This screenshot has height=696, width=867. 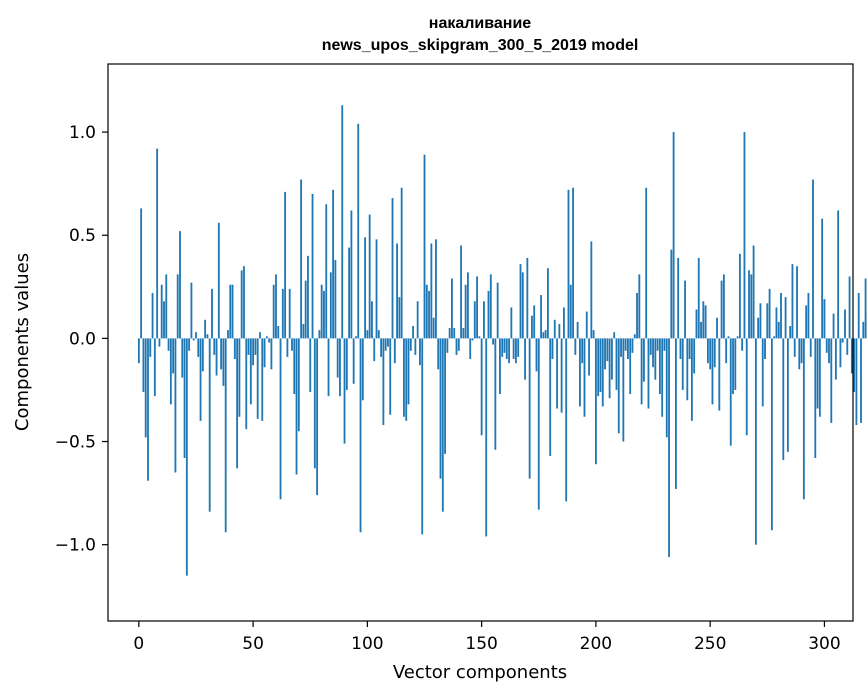 What do you see at coordinates (75, 546) in the screenshot?
I see `y-tick-label: −1.0` at bounding box center [75, 546].